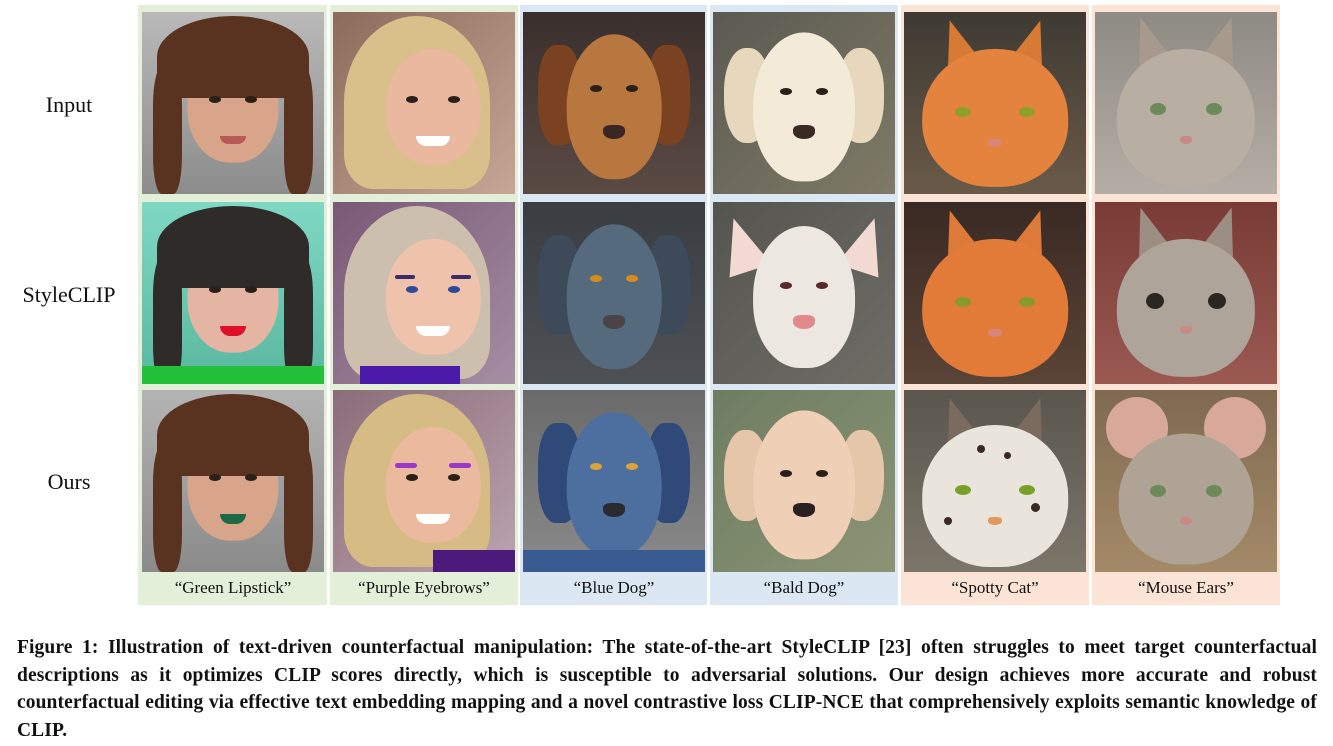 This screenshot has height=746, width=1333. What do you see at coordinates (69, 104) in the screenshot?
I see `row-label-input: Input` at bounding box center [69, 104].